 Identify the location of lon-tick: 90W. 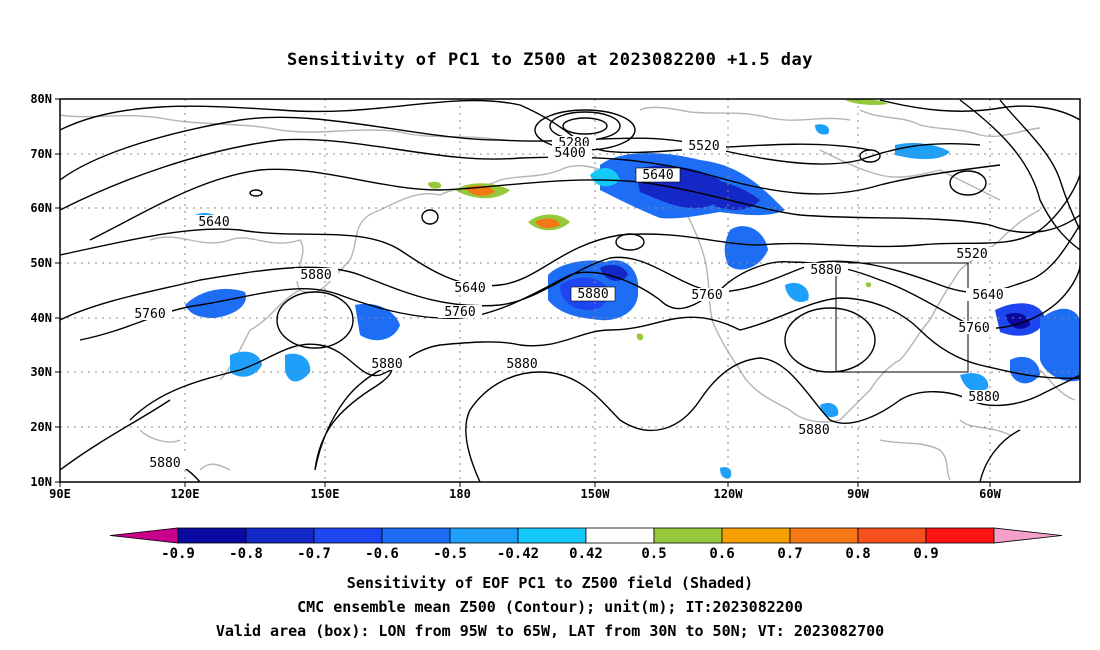
(858, 494).